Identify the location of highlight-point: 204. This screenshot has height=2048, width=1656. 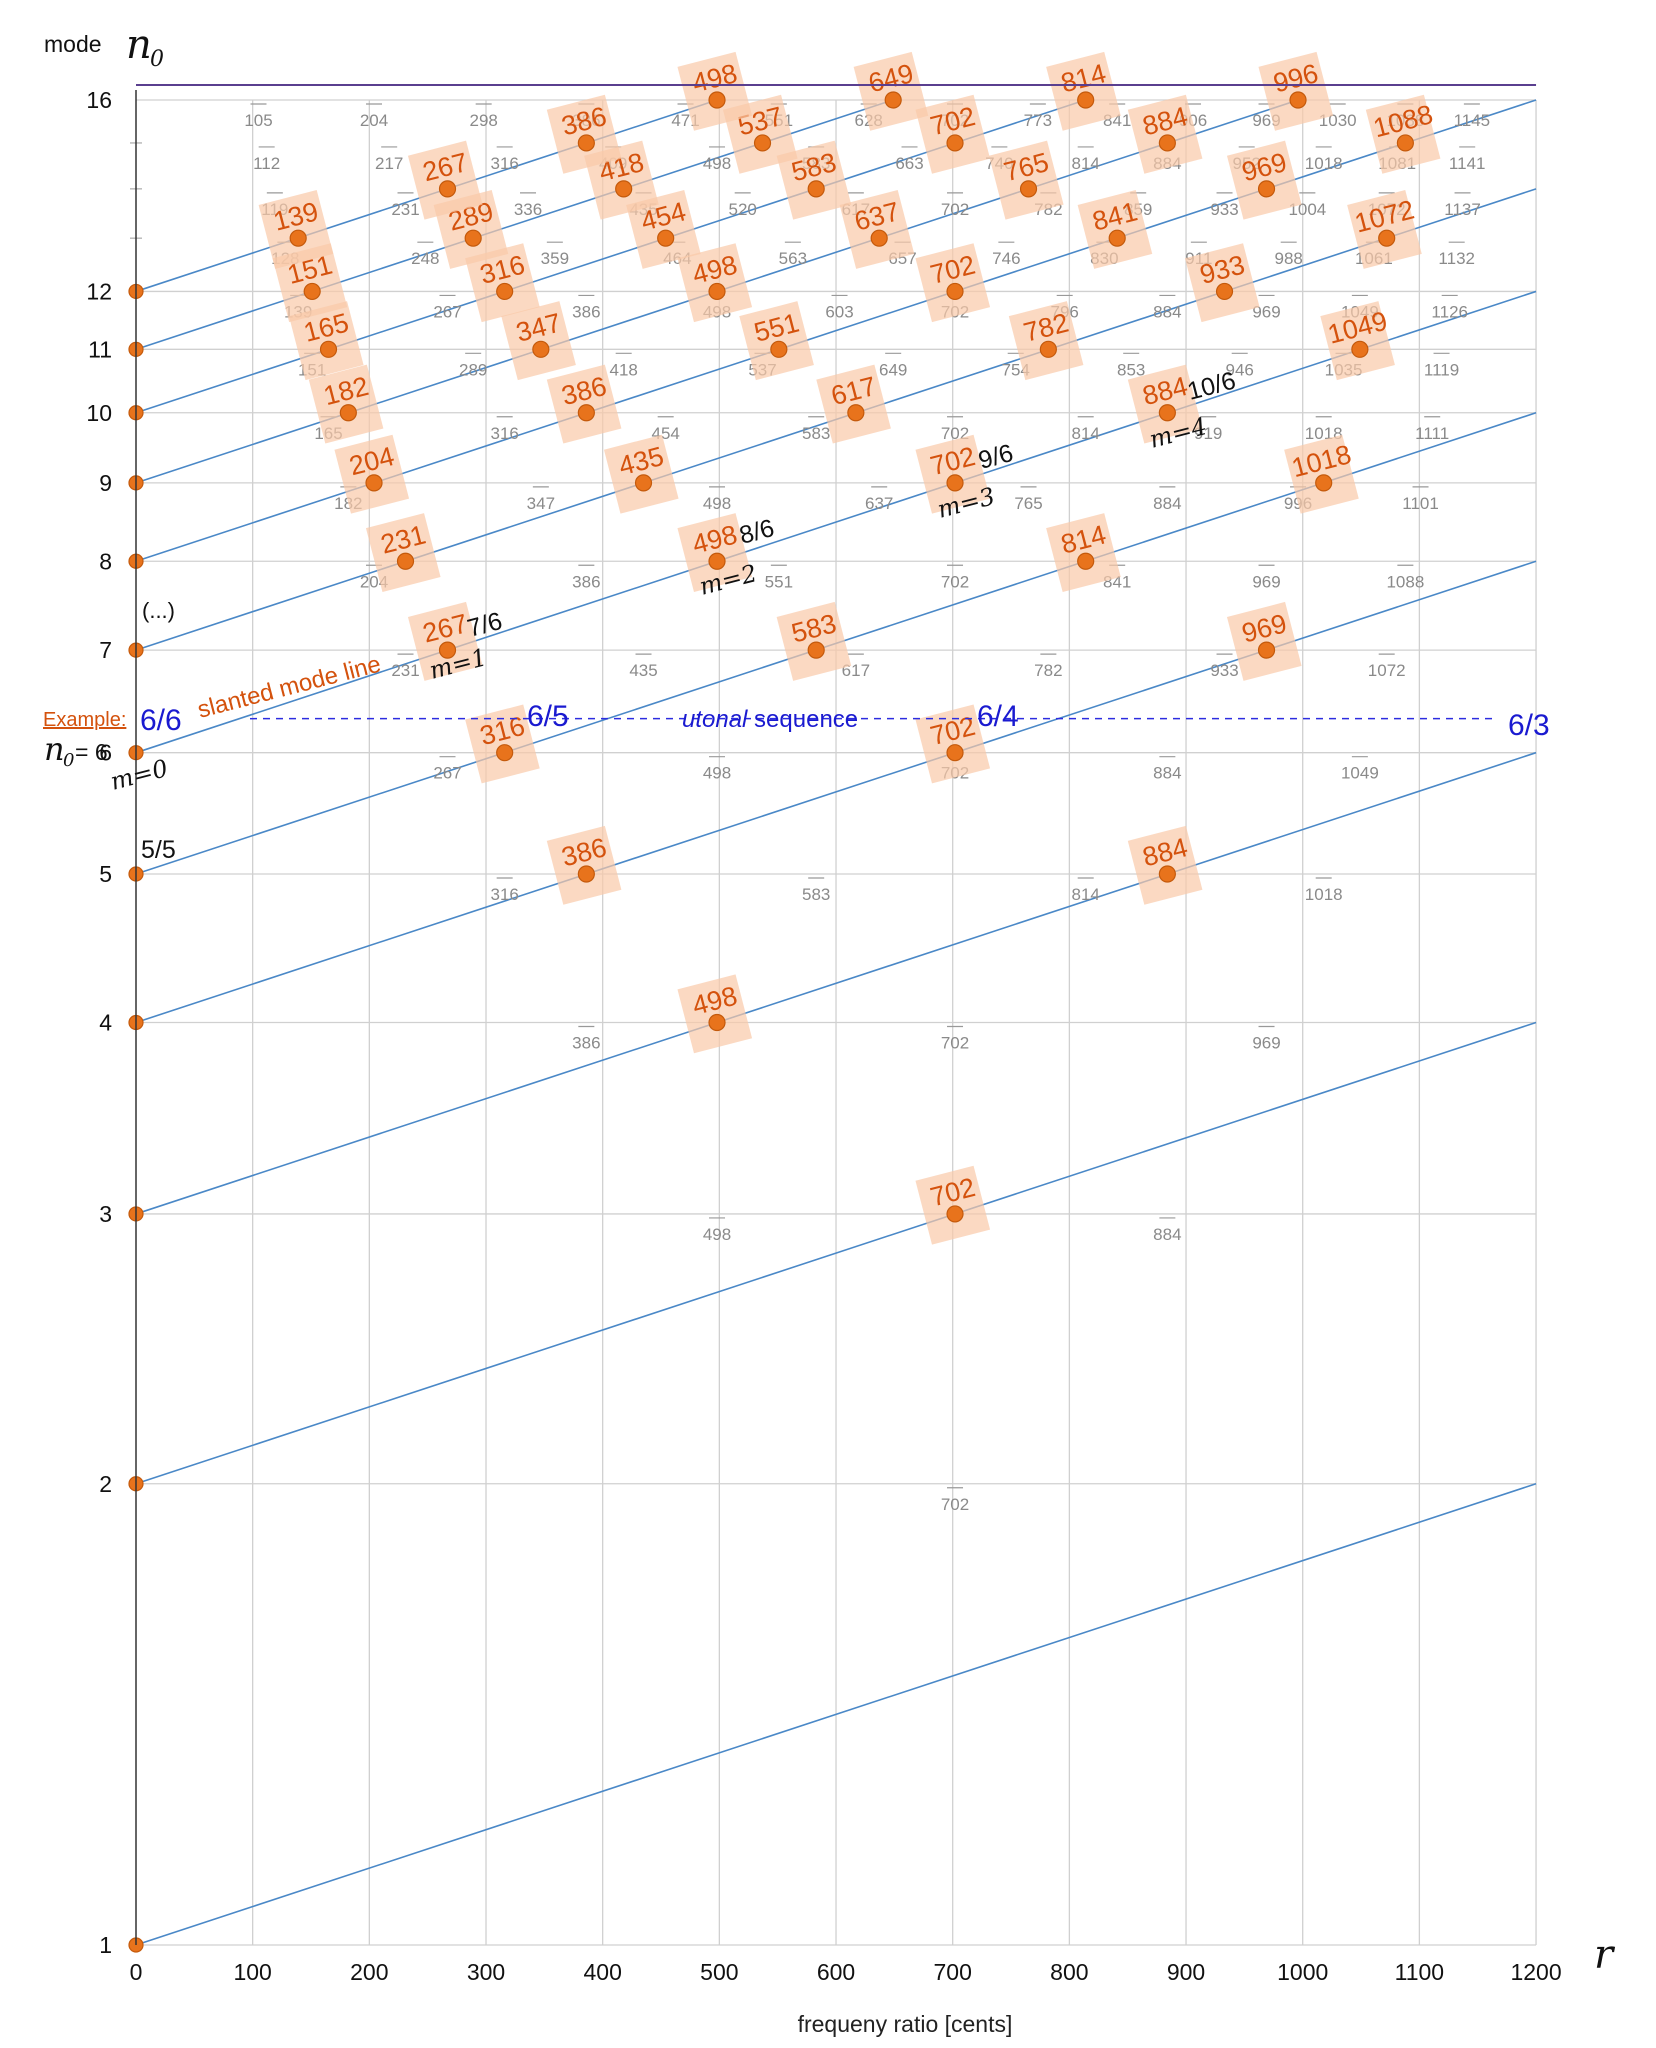
(372, 474).